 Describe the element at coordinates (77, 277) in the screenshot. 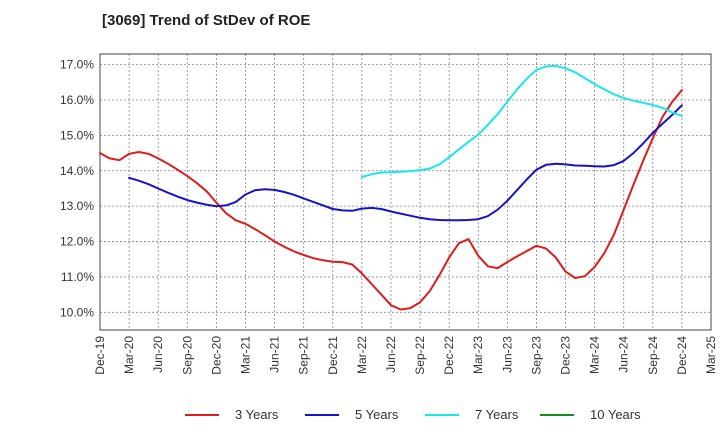

I see `y-tick-label: 11.0%` at that location.